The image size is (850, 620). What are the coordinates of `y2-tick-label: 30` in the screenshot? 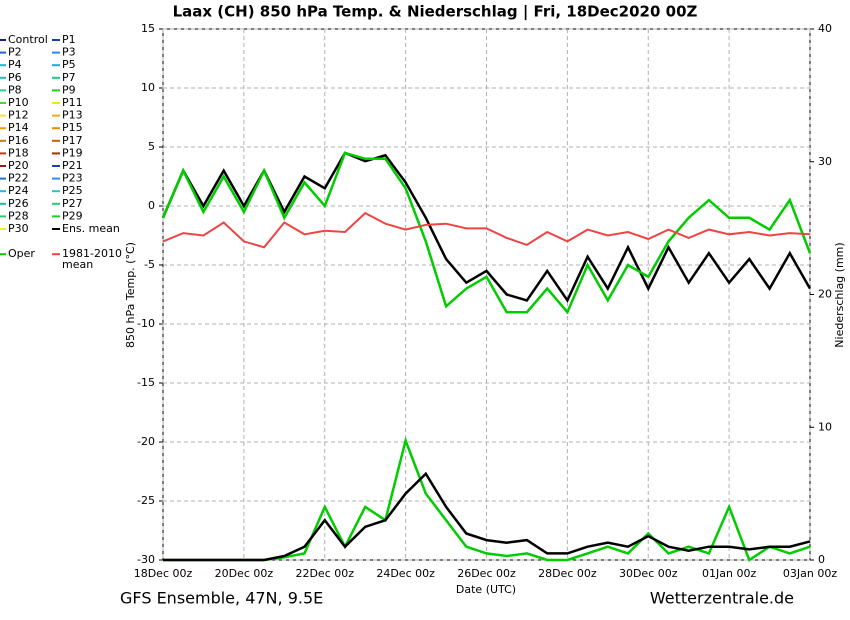 It's located at (825, 161).